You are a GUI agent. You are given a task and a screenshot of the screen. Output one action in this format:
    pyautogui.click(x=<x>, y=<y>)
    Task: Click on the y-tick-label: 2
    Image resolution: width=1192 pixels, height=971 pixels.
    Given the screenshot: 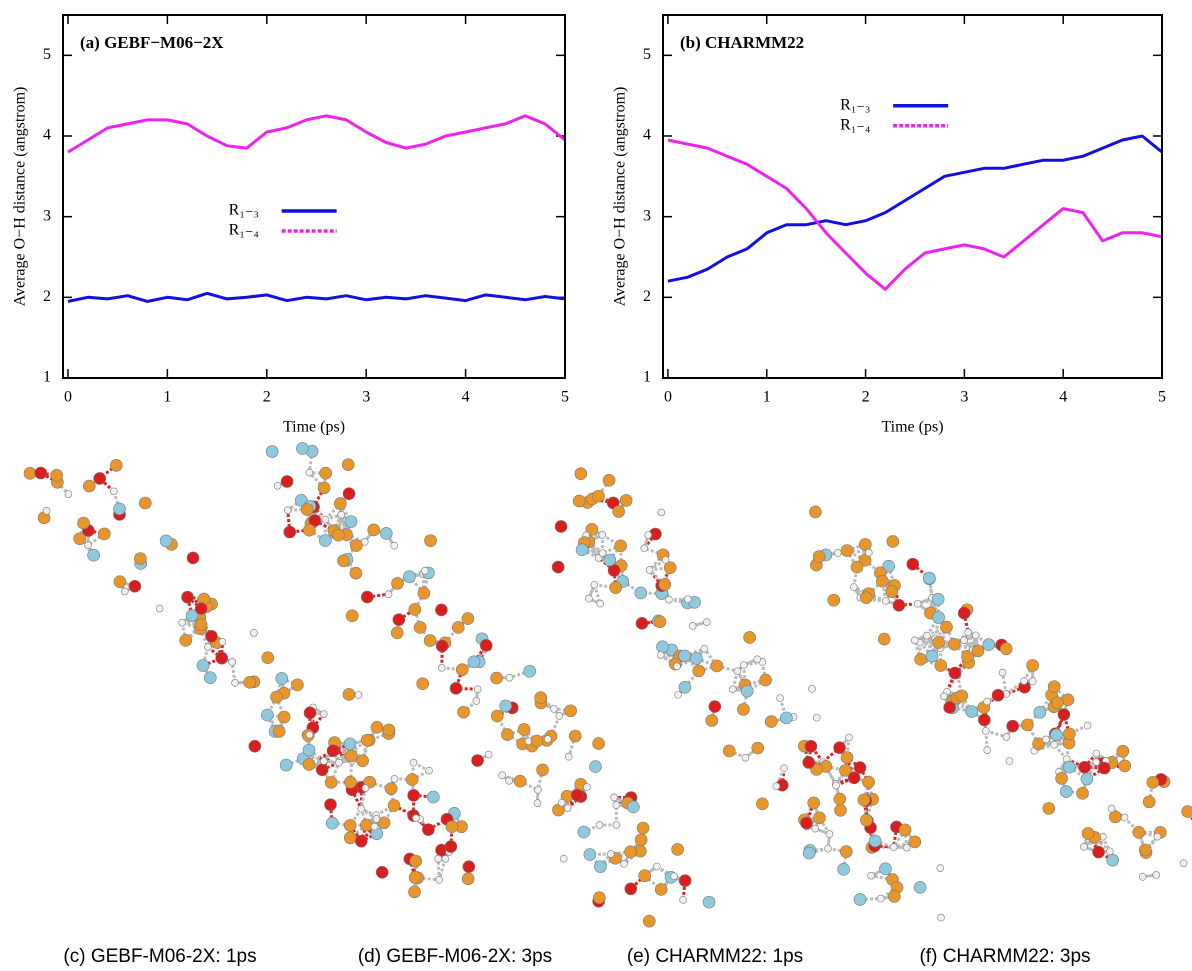 What is the action you would take?
    pyautogui.click(x=647, y=296)
    